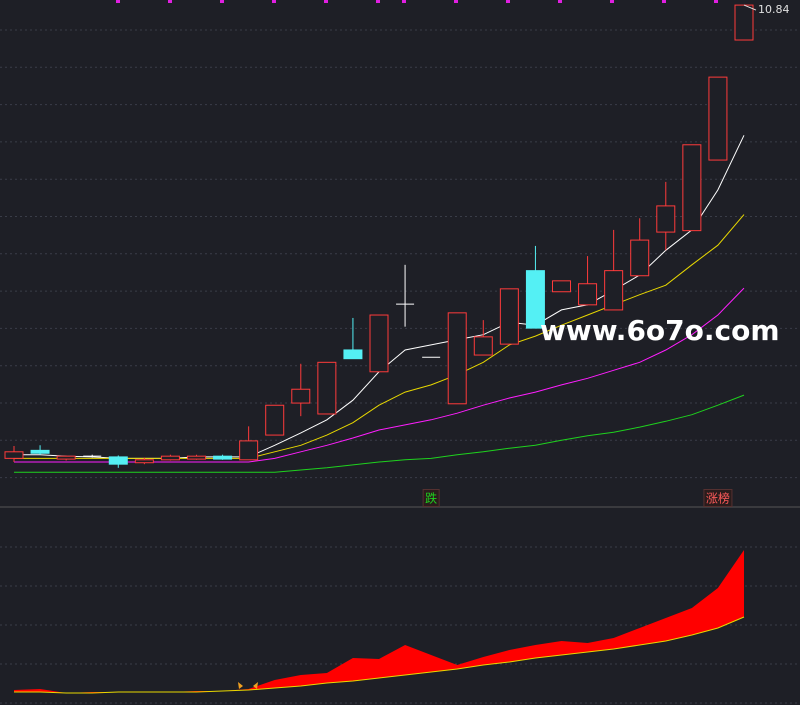 This screenshot has height=705, width=800. Describe the element at coordinates (248, 685) in the screenshot. I see `signal-icon` at that location.